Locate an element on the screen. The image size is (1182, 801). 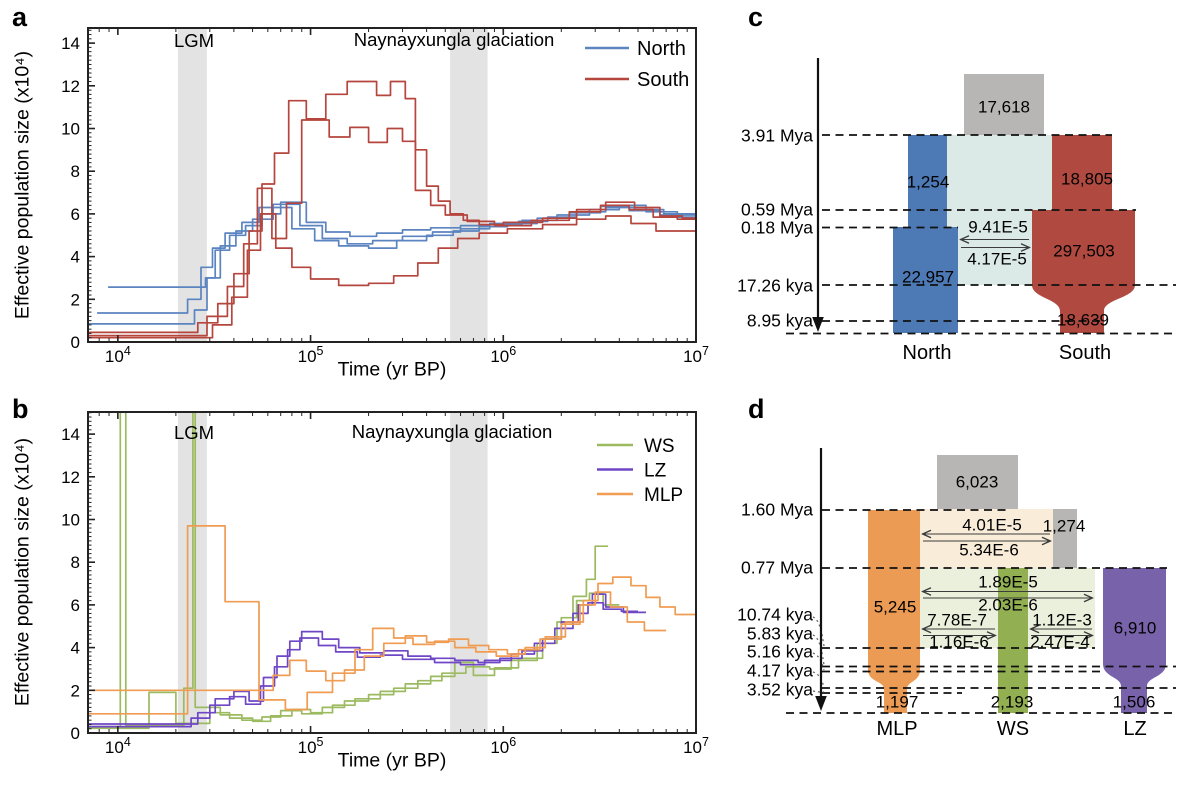
size-south-ancient: 18,805 is located at coordinates (1087, 179).